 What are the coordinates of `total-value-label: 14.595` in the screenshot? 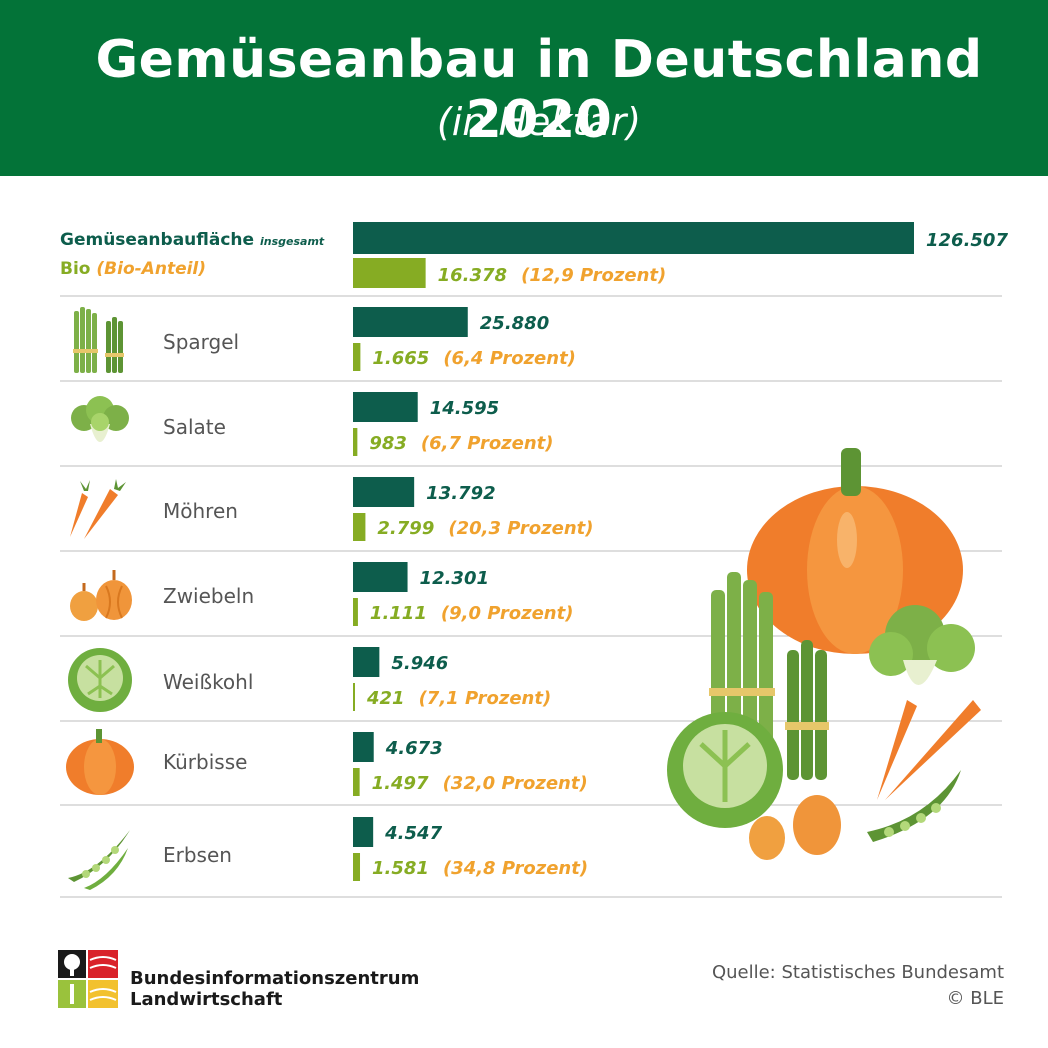 It's located at (464, 408).